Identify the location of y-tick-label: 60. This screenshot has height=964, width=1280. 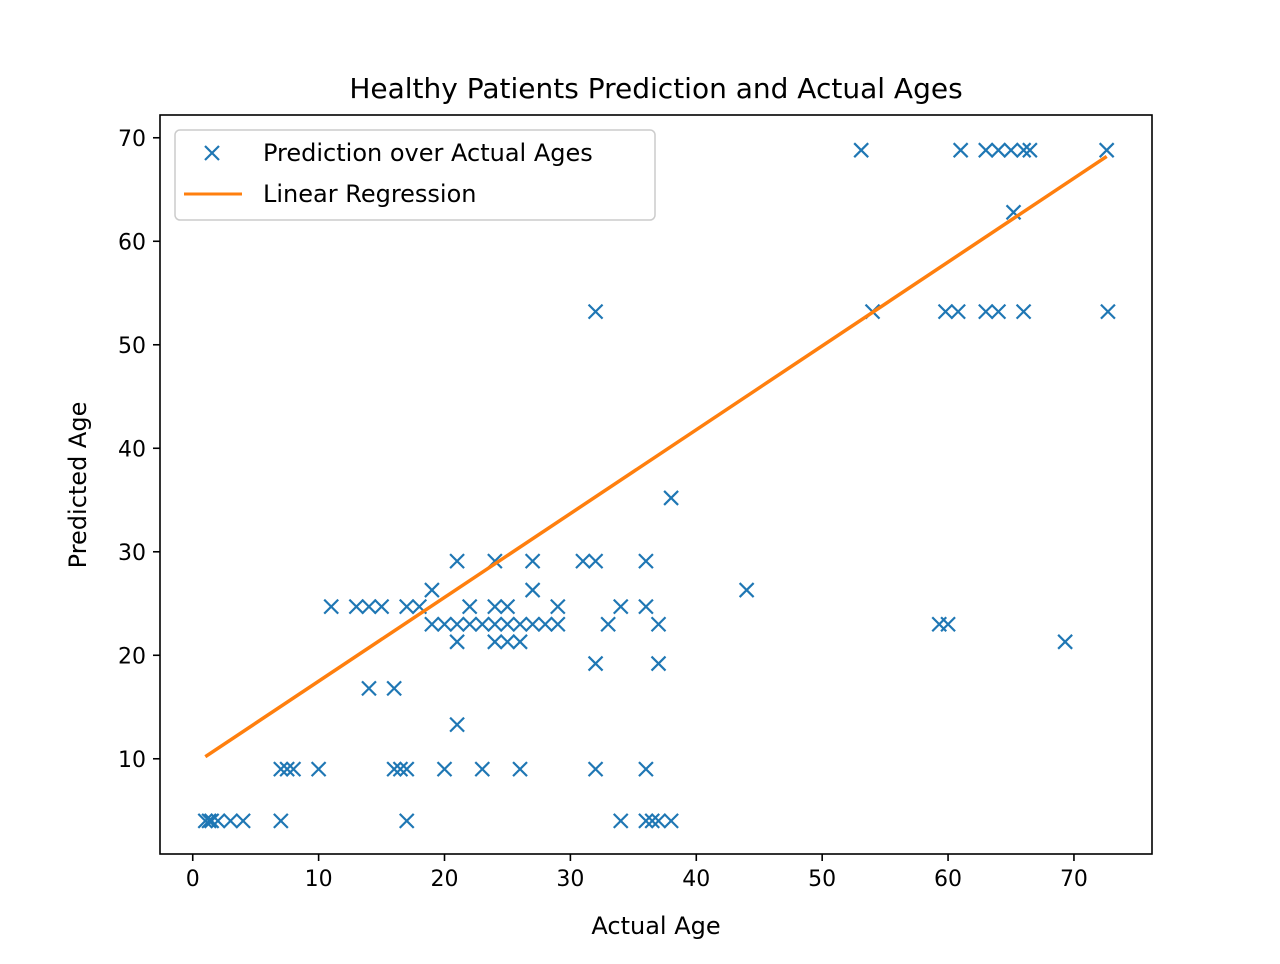
(132, 242).